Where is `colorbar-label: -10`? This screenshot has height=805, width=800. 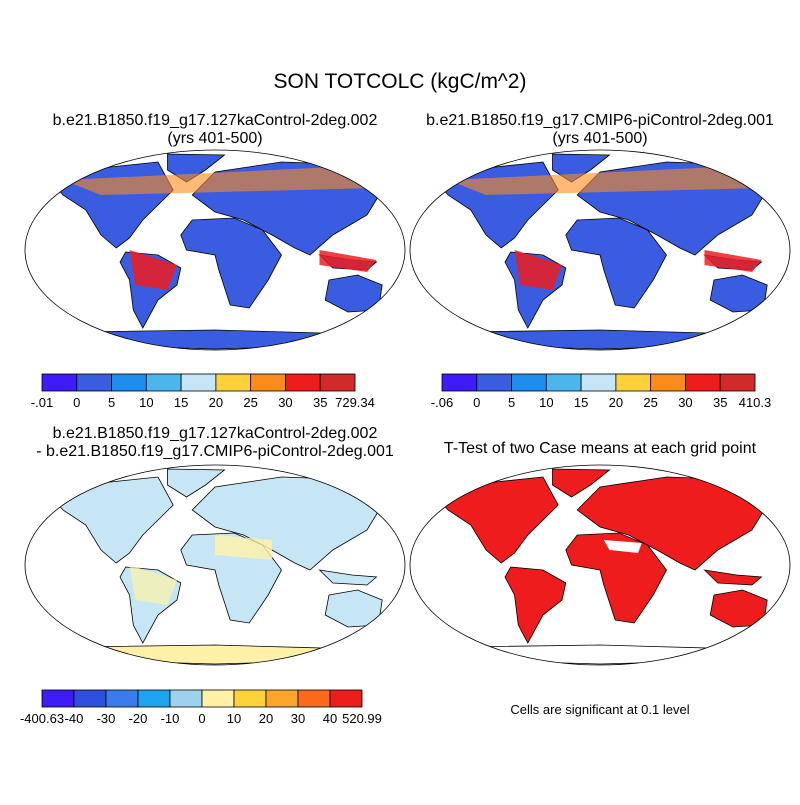
colorbar-label: -10 is located at coordinates (170, 718).